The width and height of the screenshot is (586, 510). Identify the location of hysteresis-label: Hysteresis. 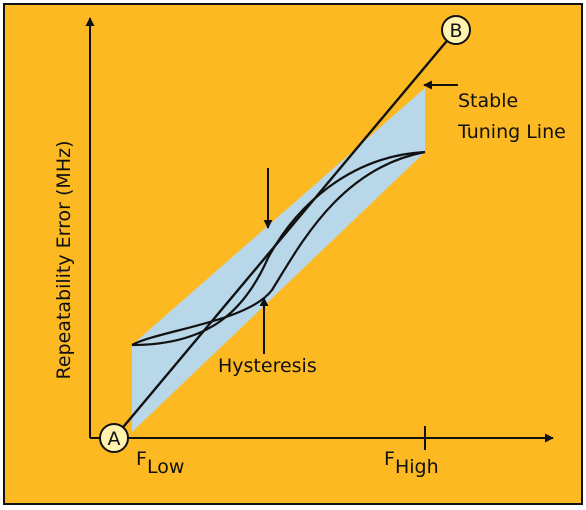
(267, 366).